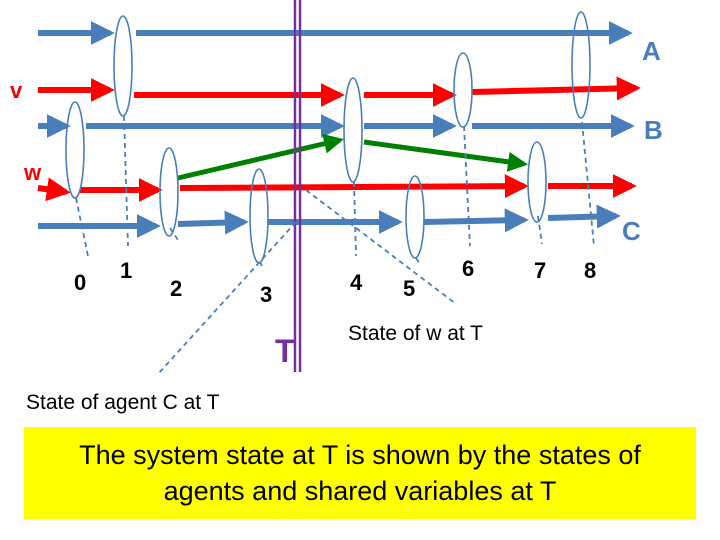  Describe the element at coordinates (537, 182) in the screenshot. I see `event-7-ellipse` at that location.